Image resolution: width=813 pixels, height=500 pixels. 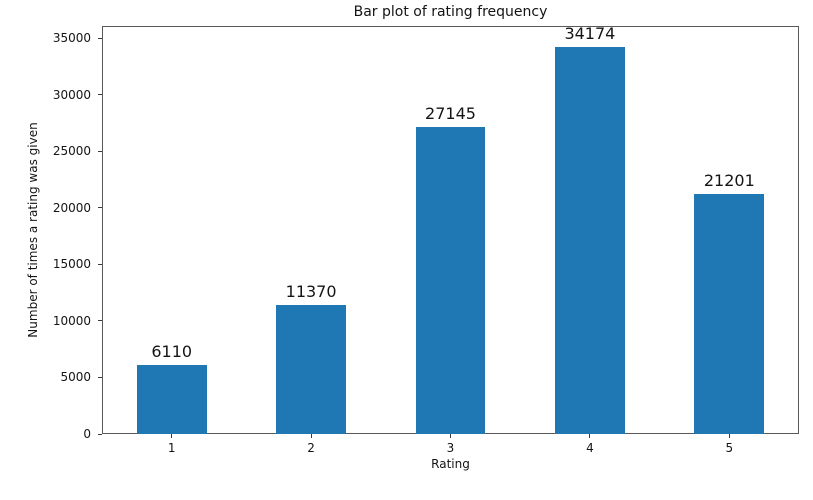 I want to click on x-tick-label: 3, so click(x=450, y=448).